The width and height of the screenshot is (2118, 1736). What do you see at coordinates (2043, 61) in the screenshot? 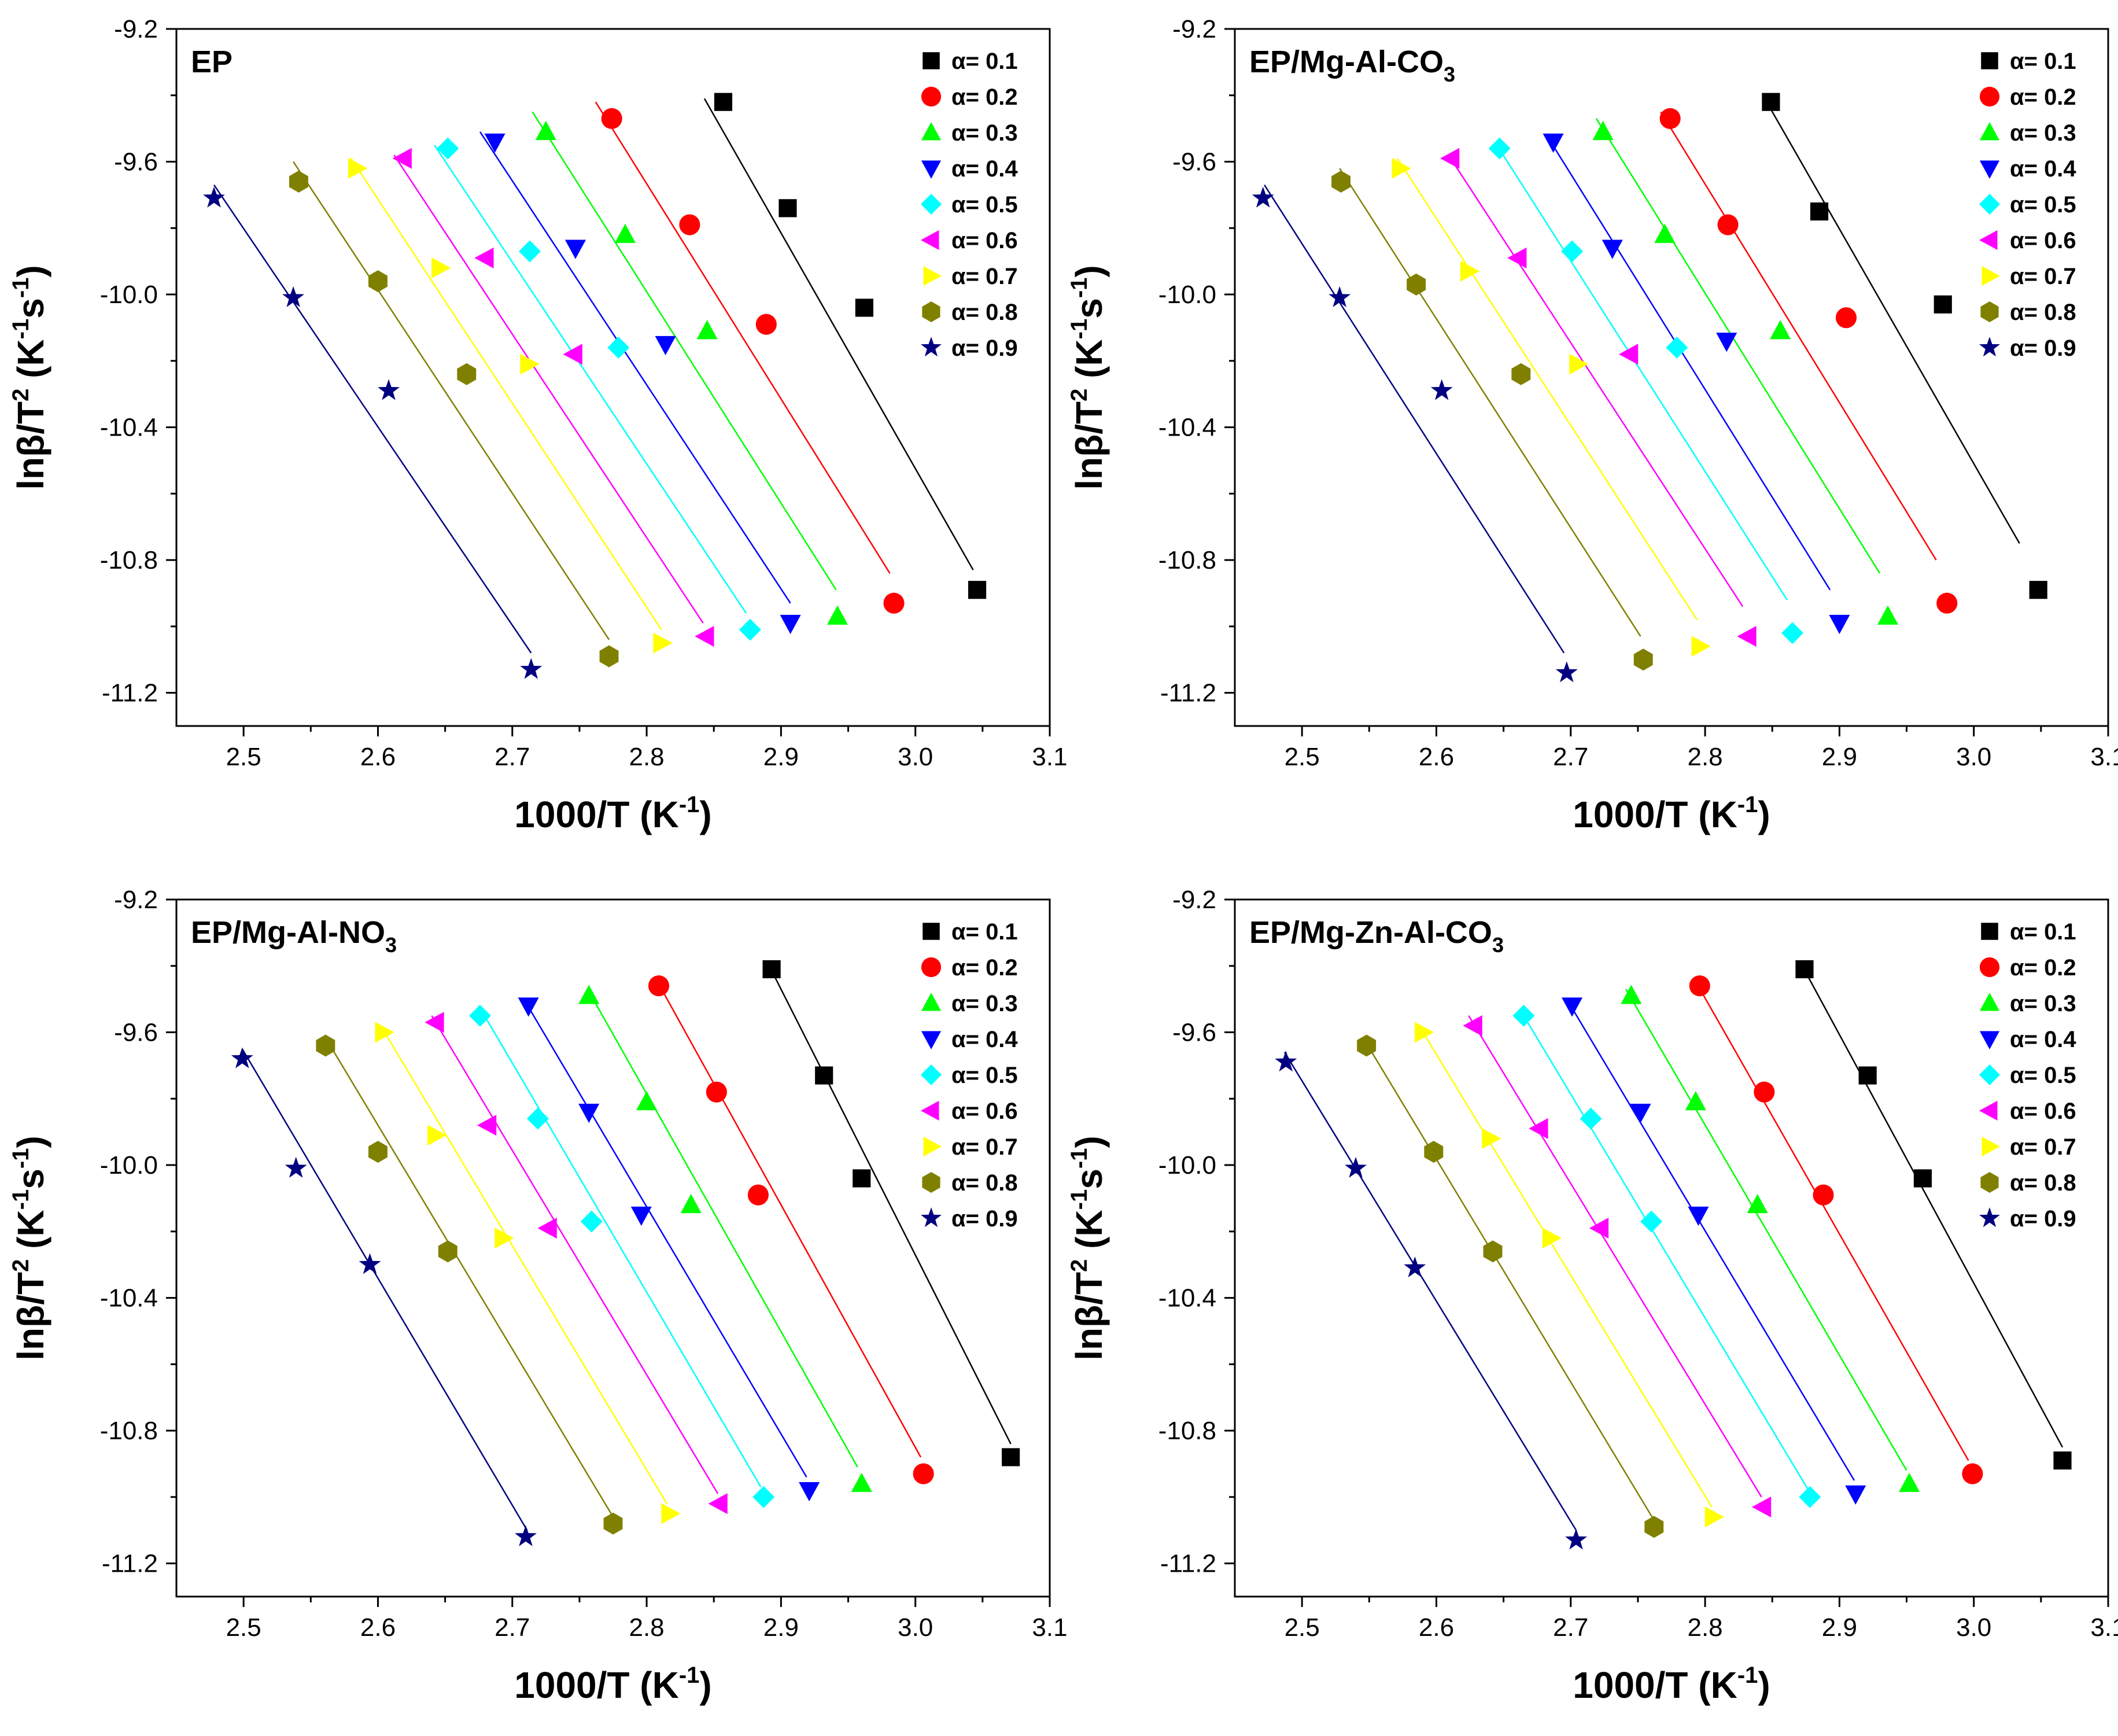
I see `legend-label: α= 0.1` at bounding box center [2043, 61].